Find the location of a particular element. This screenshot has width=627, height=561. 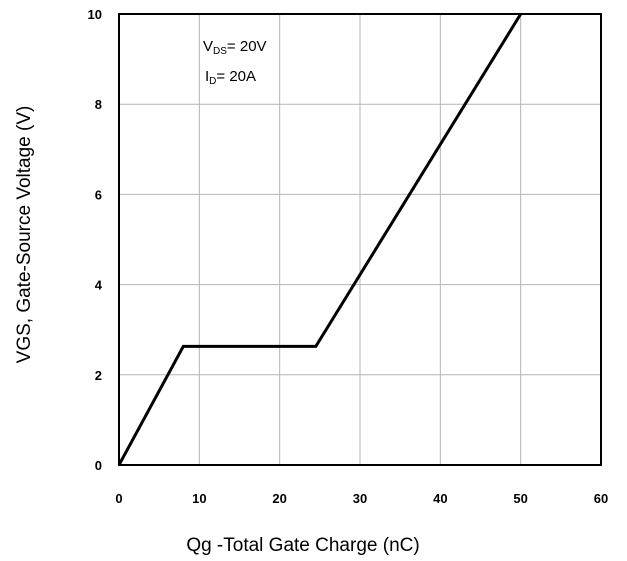

y-tick-label: 4 is located at coordinates (99, 285).